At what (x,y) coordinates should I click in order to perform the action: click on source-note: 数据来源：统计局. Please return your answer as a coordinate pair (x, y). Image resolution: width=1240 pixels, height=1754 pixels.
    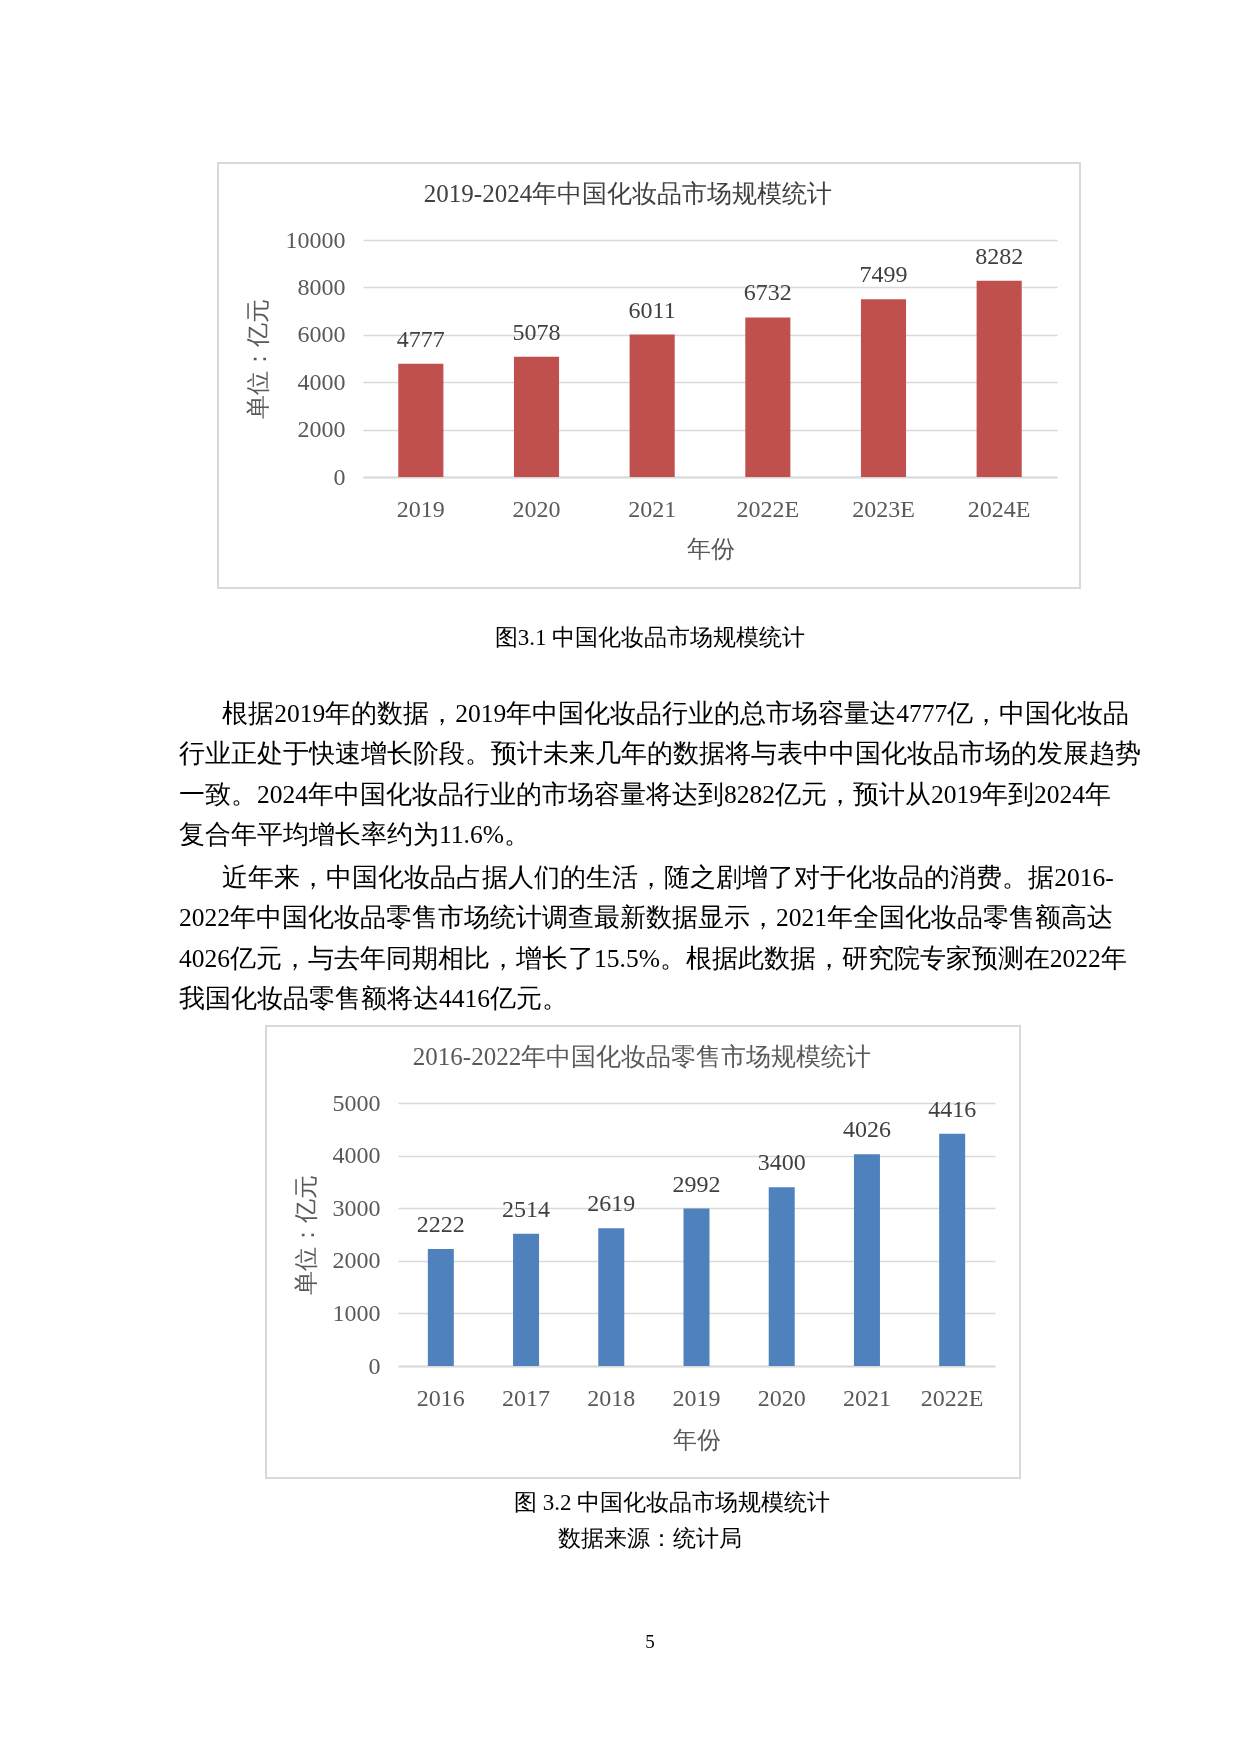
    Looking at the image, I should click on (650, 1538).